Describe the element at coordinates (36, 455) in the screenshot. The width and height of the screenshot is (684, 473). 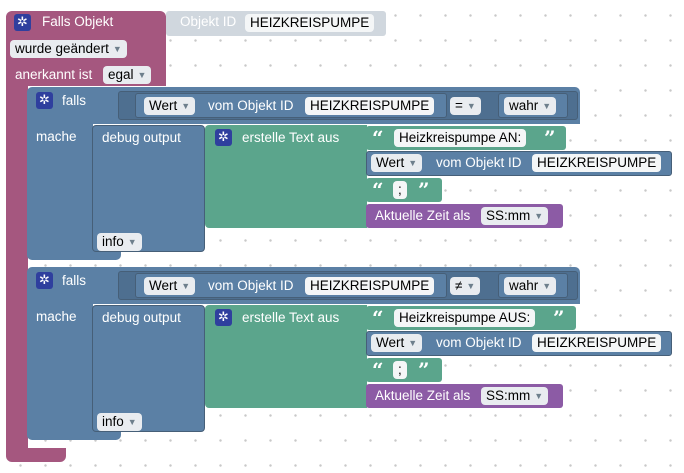
I see `trigger-footer` at that location.